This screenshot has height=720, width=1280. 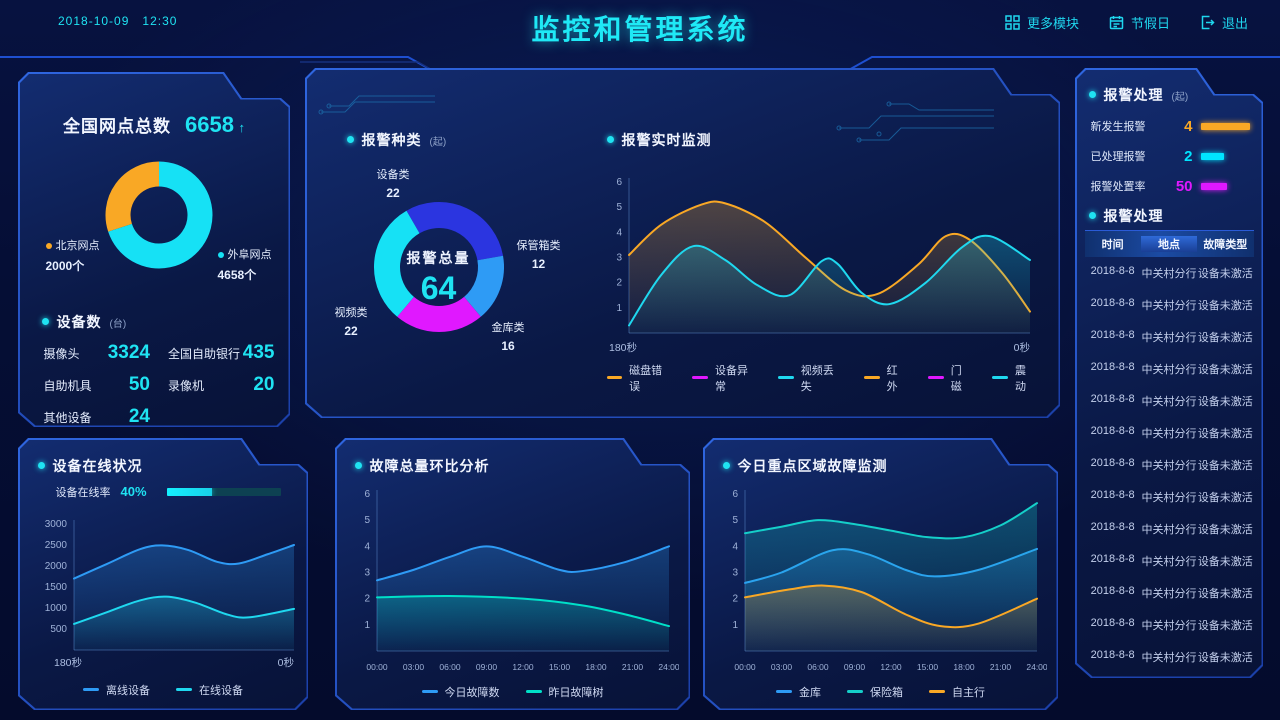 I want to click on svg-text: 3000, so click(x=55, y=524).